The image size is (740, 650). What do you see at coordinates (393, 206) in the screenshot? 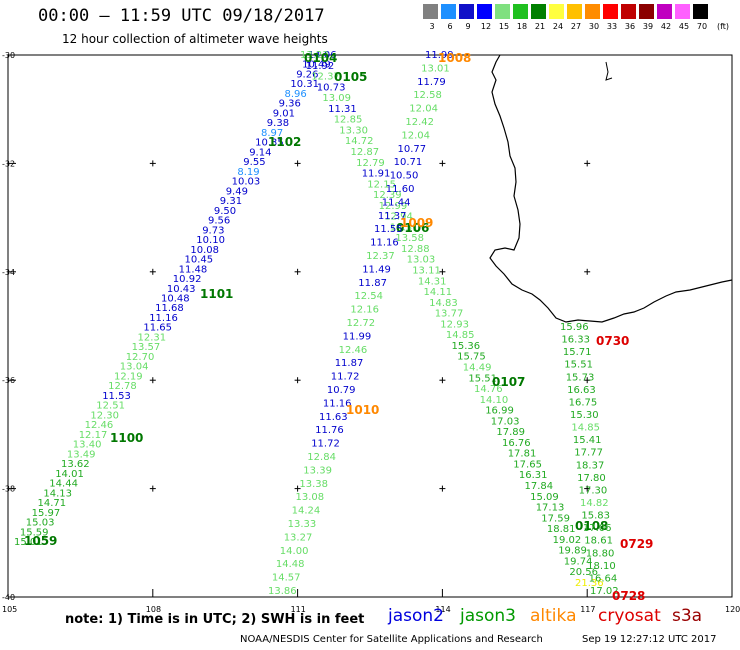
I see `wave-height-value: 12.99` at bounding box center [393, 206].